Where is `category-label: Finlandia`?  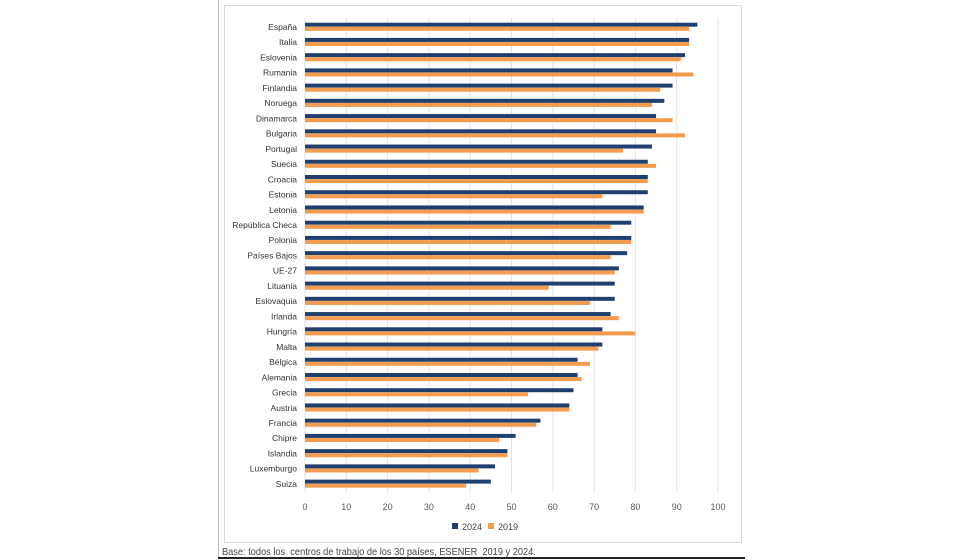
category-label: Finlandia is located at coordinates (280, 88).